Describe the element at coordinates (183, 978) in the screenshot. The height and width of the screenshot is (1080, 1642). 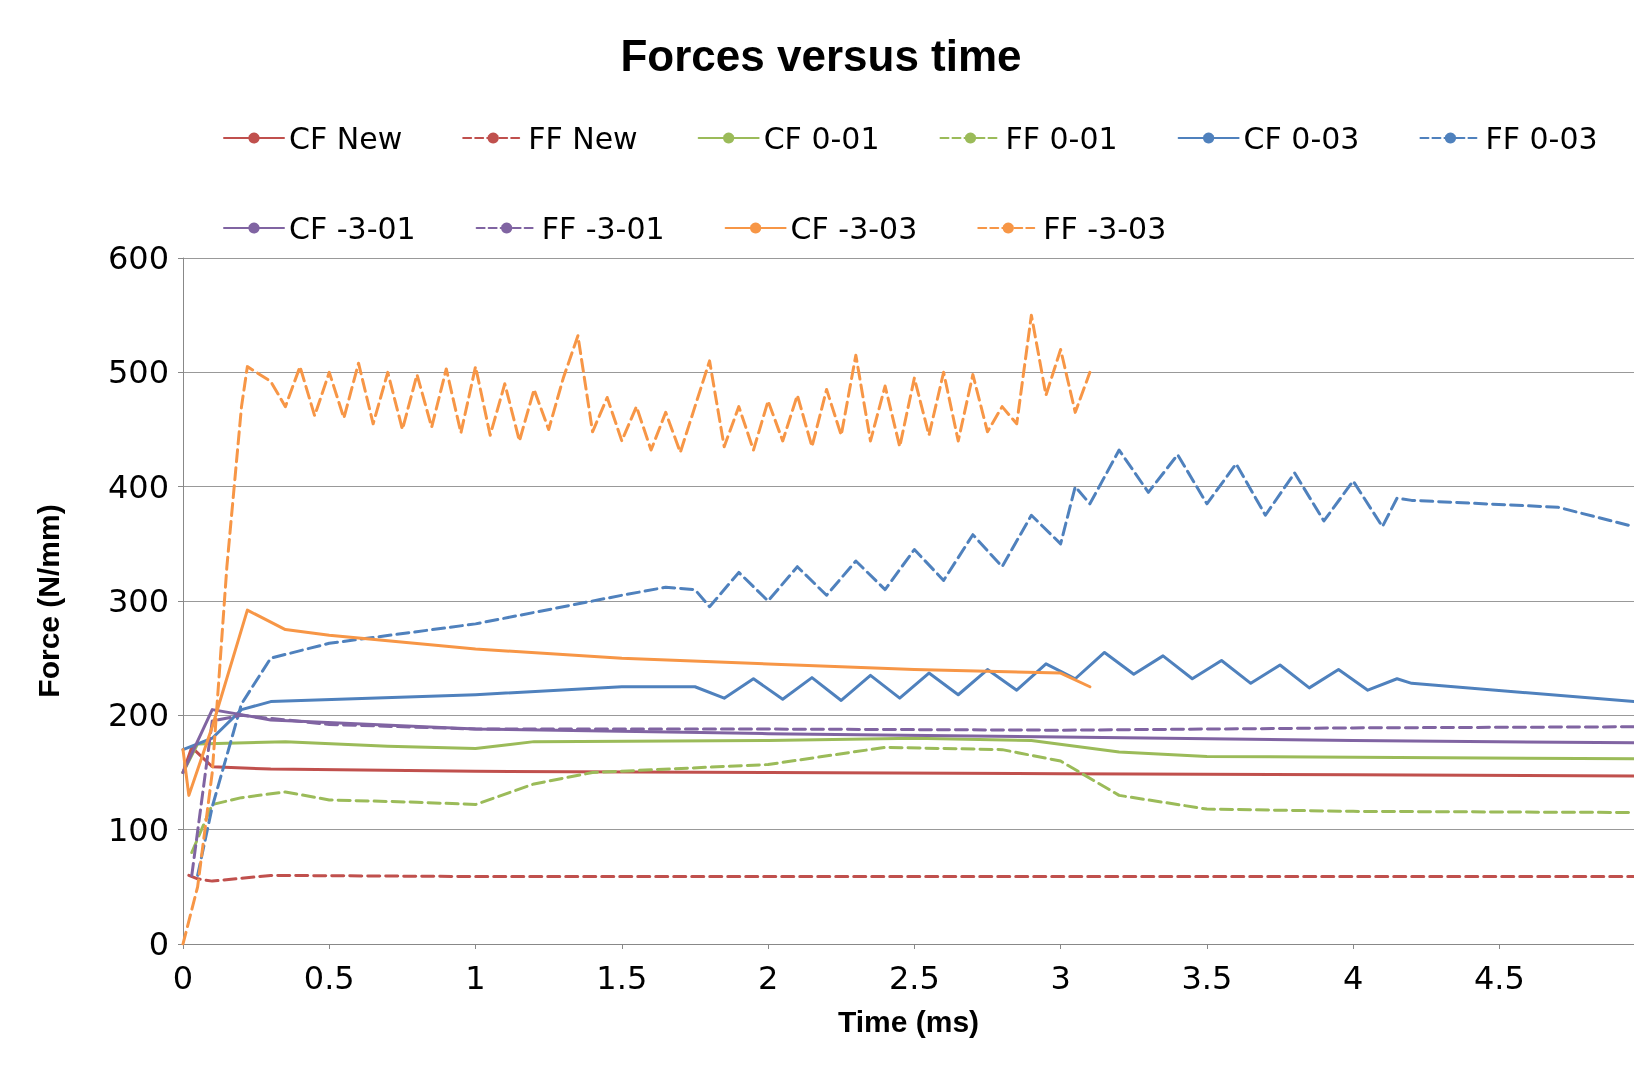
I see `x-tick-label: 0` at that location.